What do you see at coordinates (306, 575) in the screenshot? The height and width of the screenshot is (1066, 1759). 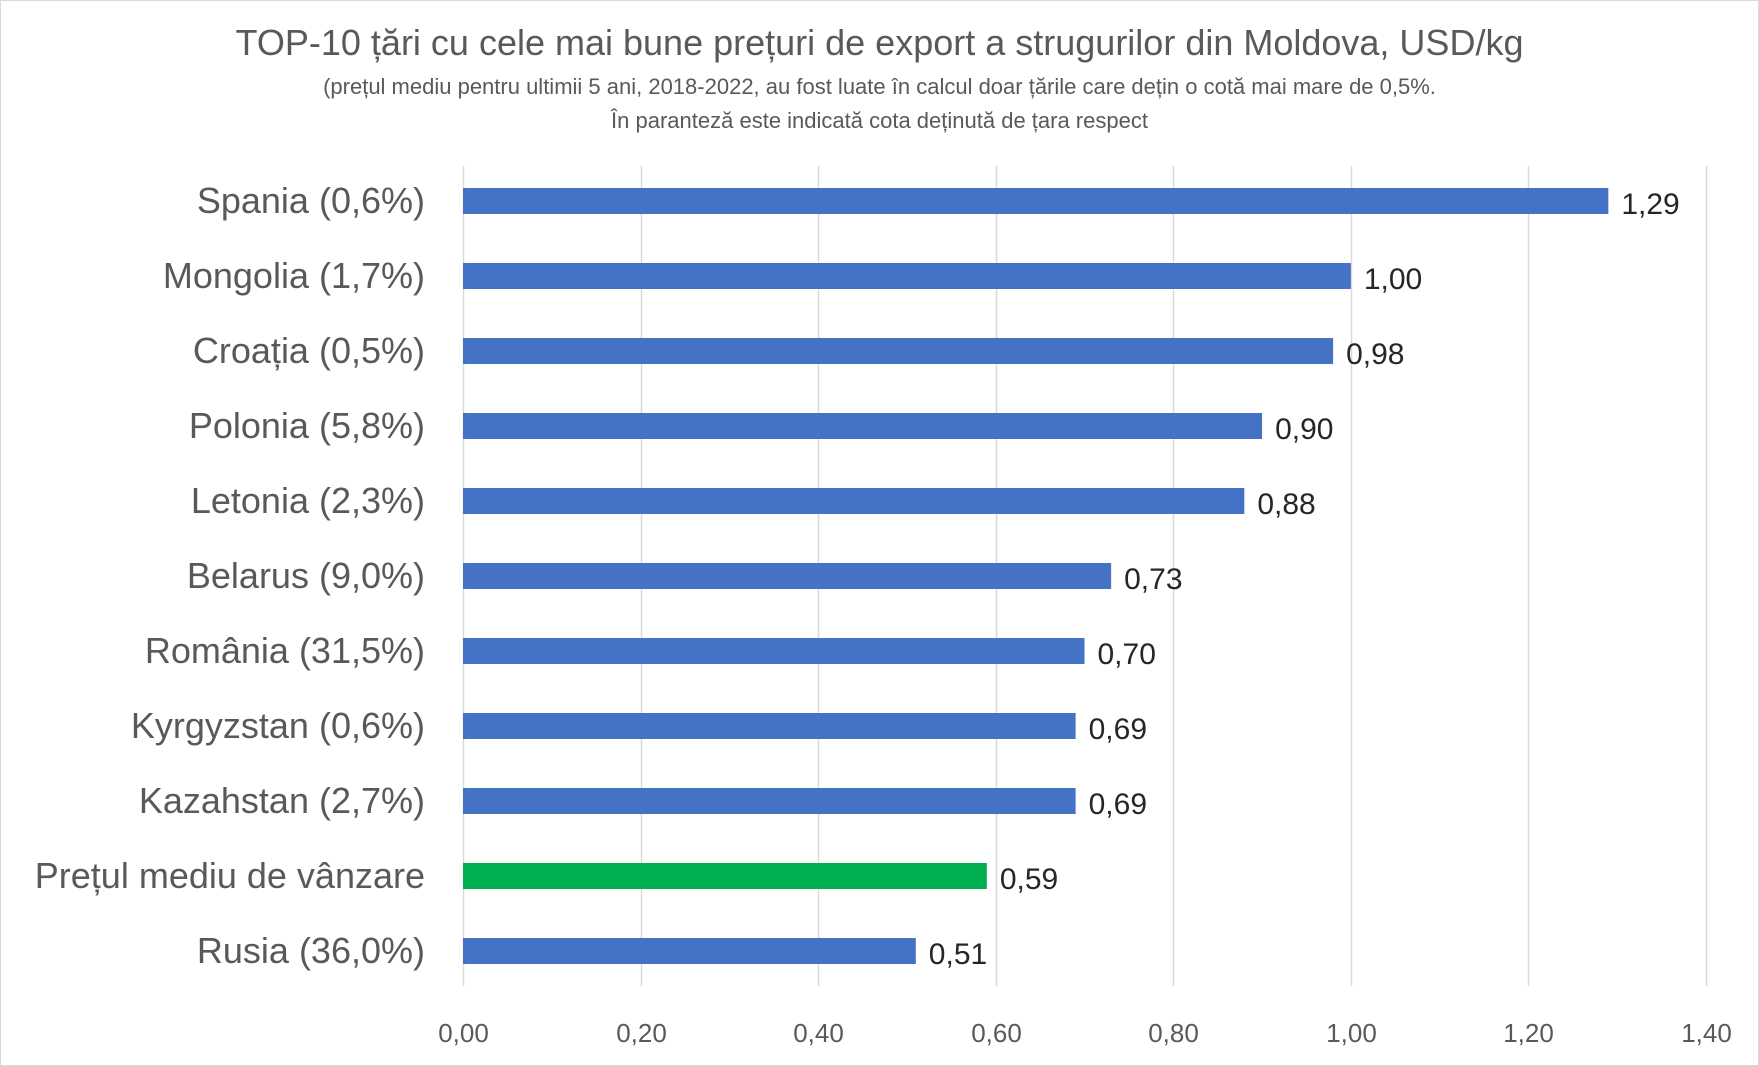 I see `category-label: Belarus (9,0%)` at bounding box center [306, 575].